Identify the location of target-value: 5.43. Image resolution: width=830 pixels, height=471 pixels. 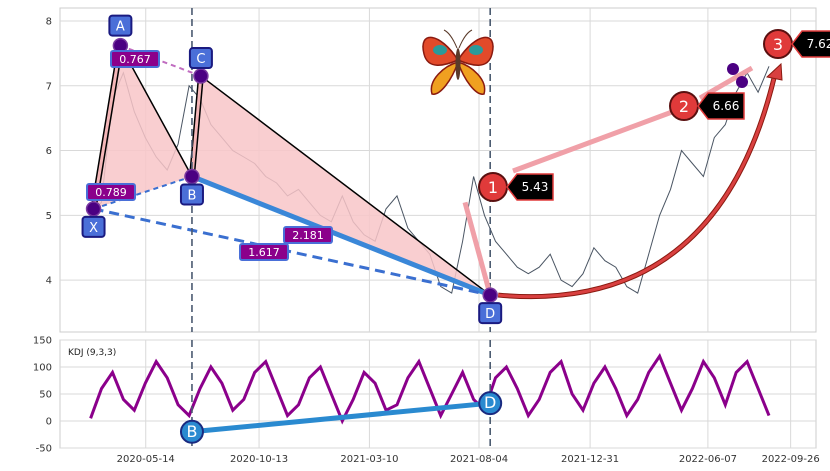
(535, 187).